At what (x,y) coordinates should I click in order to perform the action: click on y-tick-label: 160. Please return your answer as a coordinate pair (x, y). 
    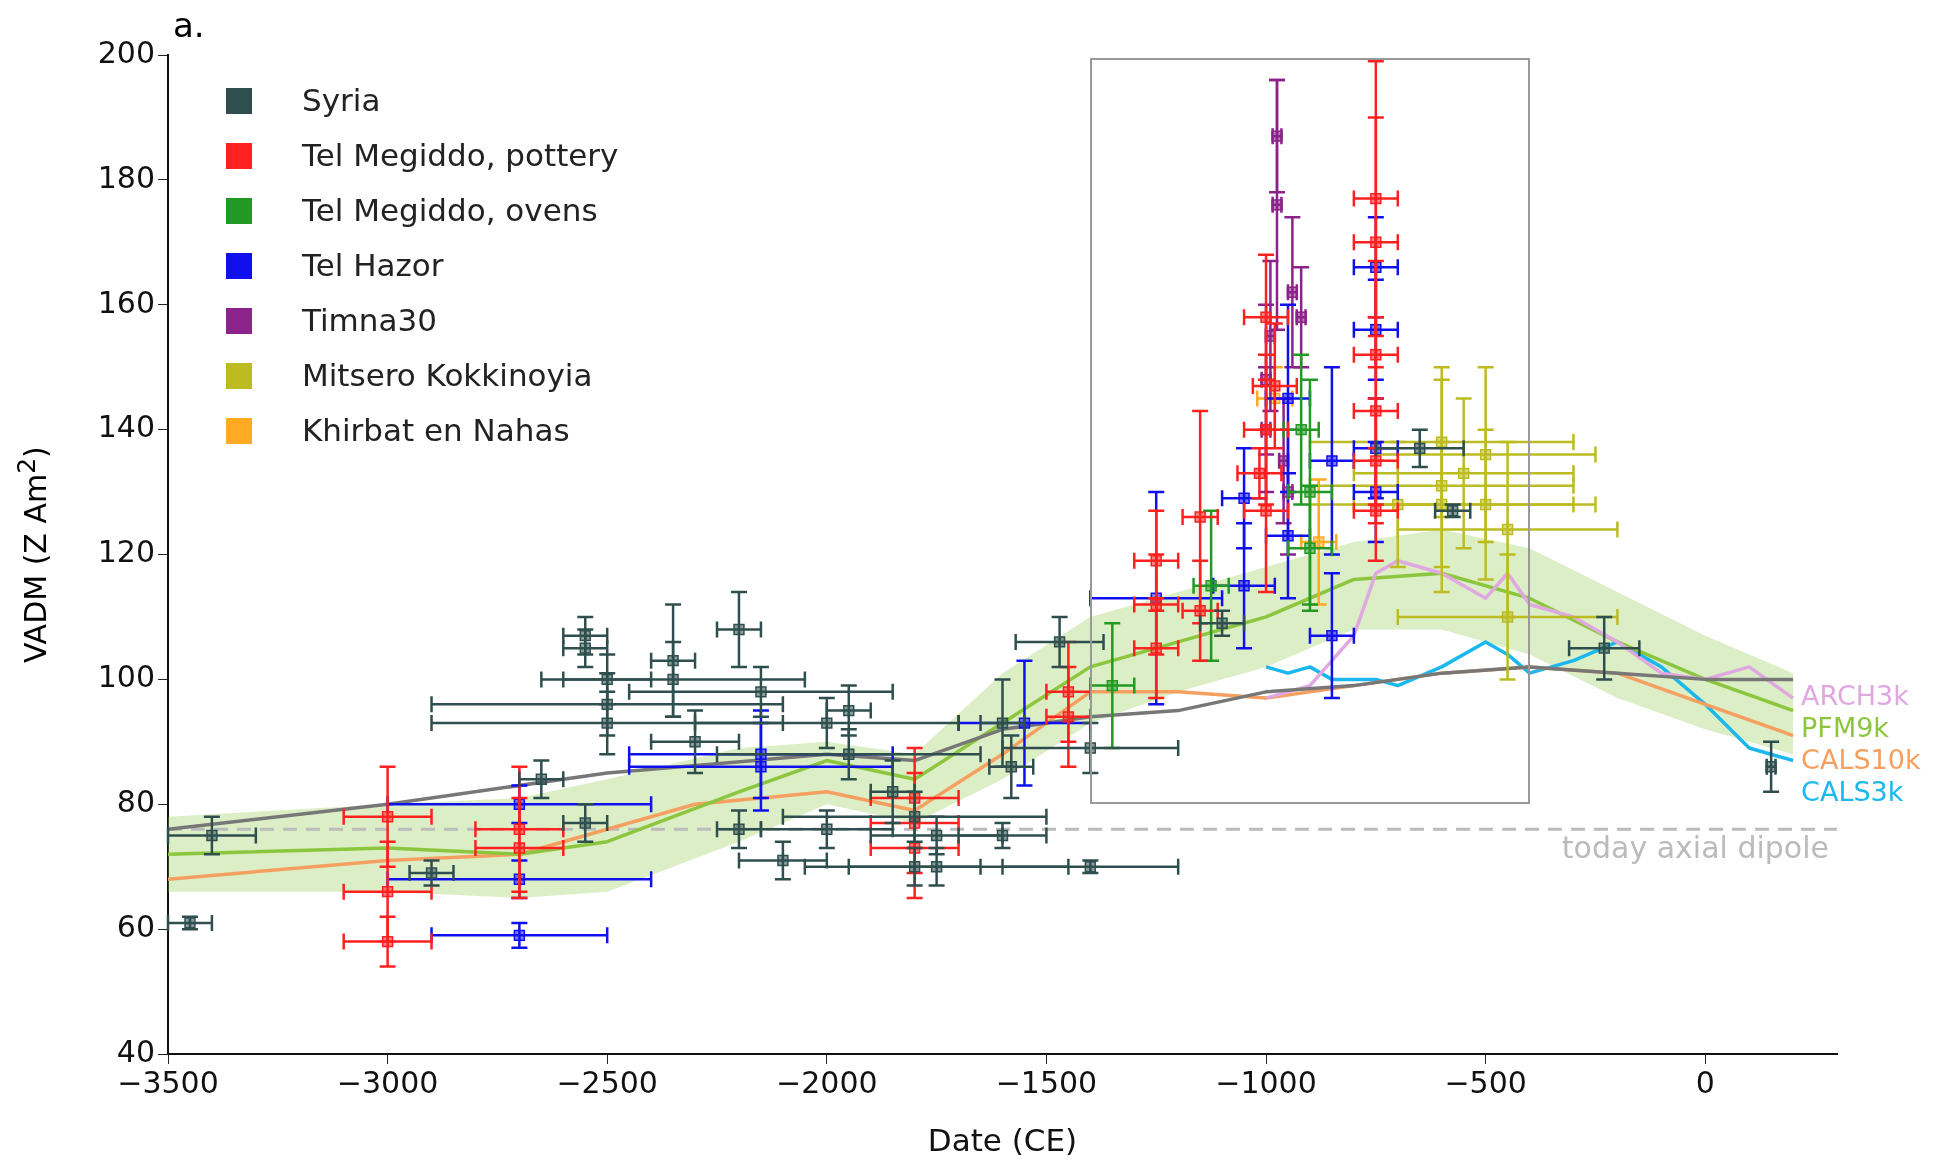
    Looking at the image, I should click on (126, 302).